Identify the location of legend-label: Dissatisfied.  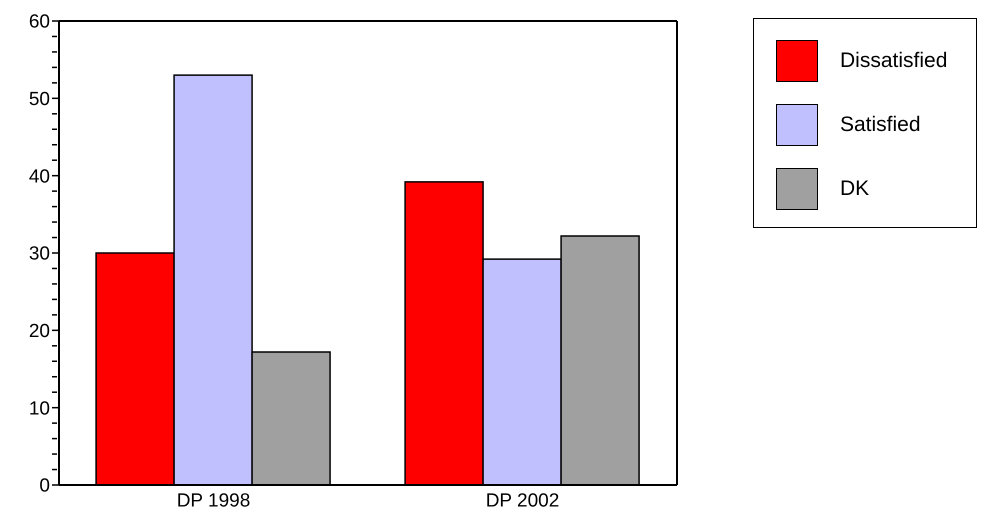
(894, 61).